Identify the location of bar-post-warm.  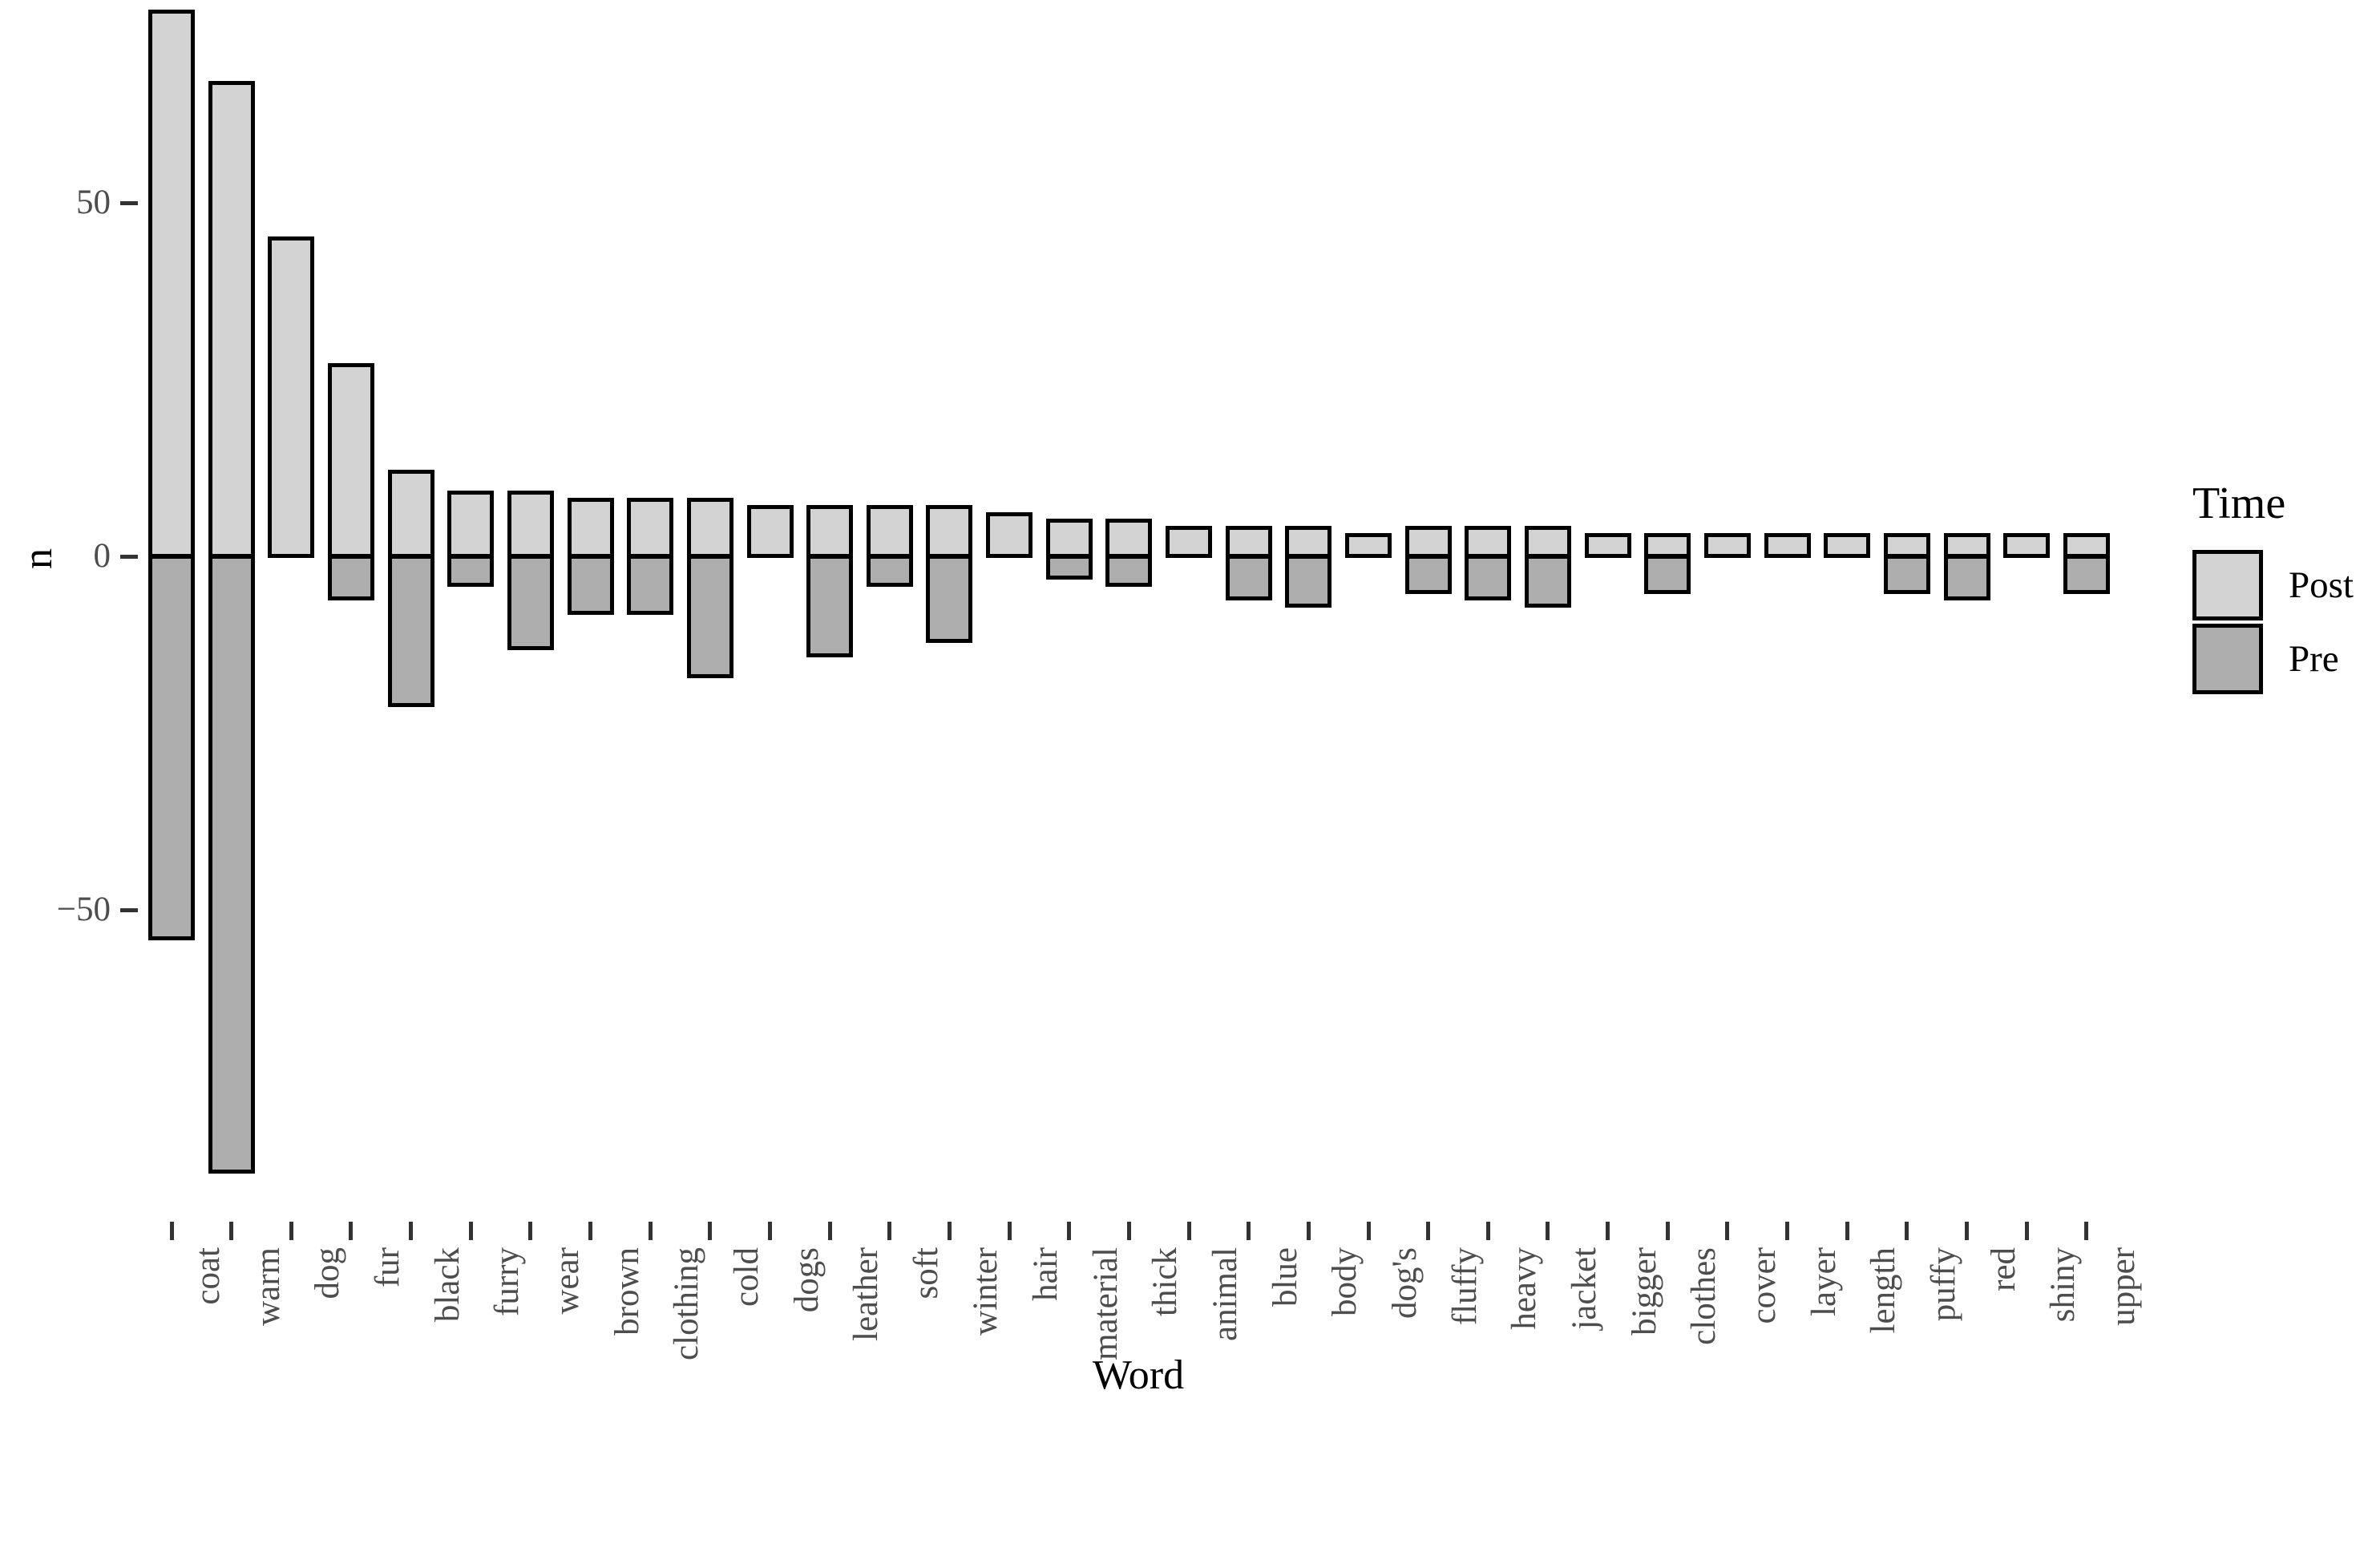
(231, 319).